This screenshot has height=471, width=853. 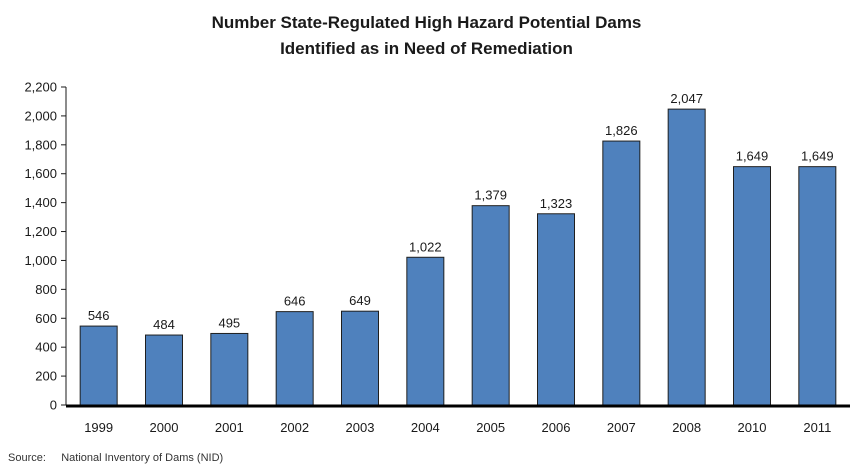 I want to click on y-tick-label: 2,200, so click(x=40, y=87).